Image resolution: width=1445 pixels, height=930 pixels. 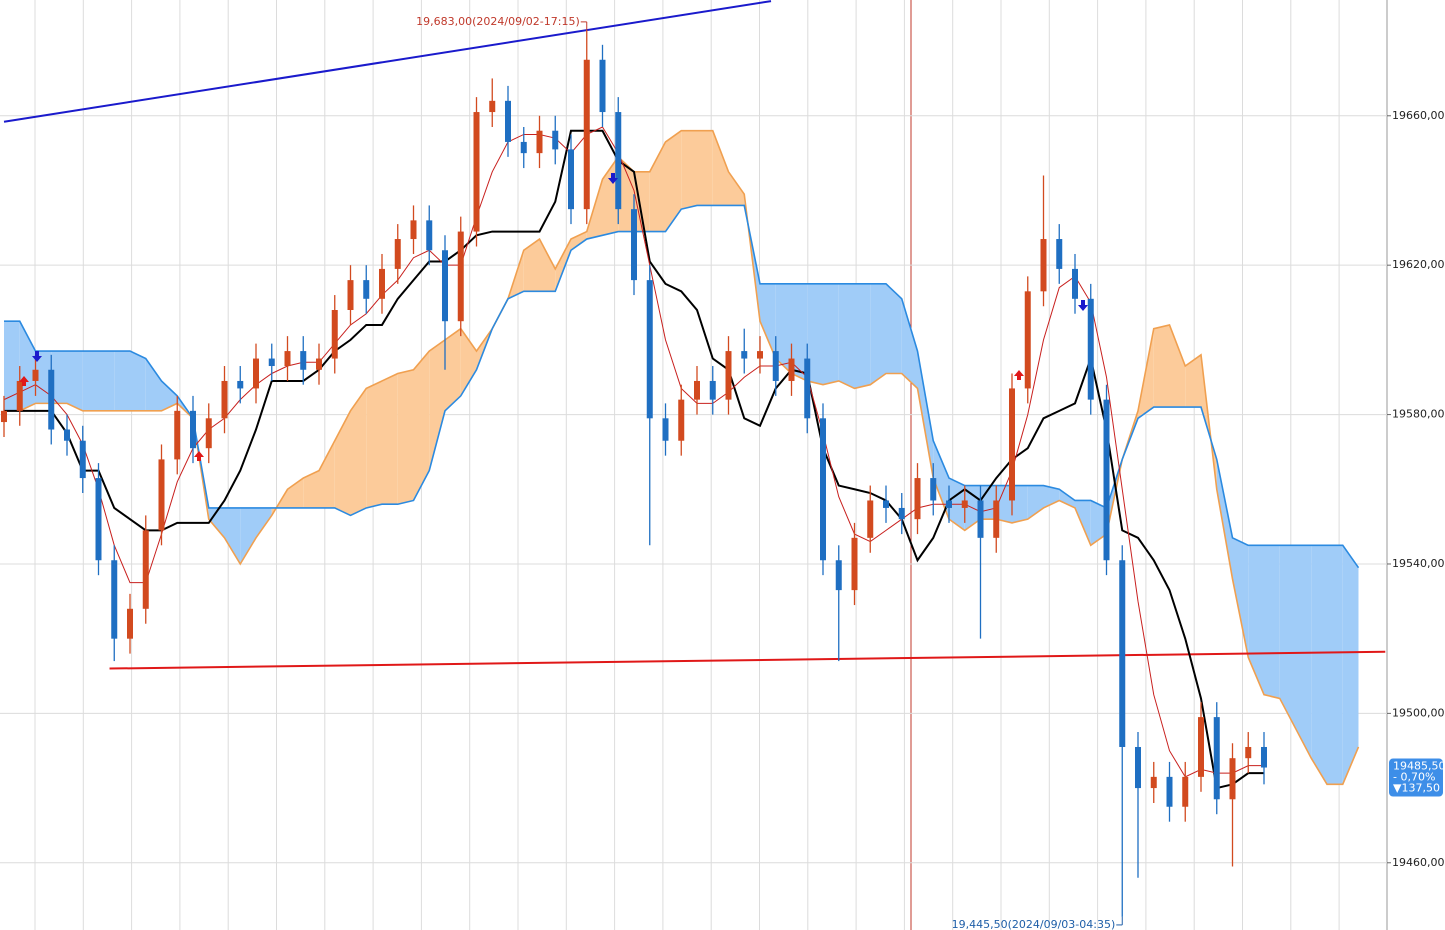 What do you see at coordinates (747, 660) in the screenshot?
I see `trendline` at bounding box center [747, 660].